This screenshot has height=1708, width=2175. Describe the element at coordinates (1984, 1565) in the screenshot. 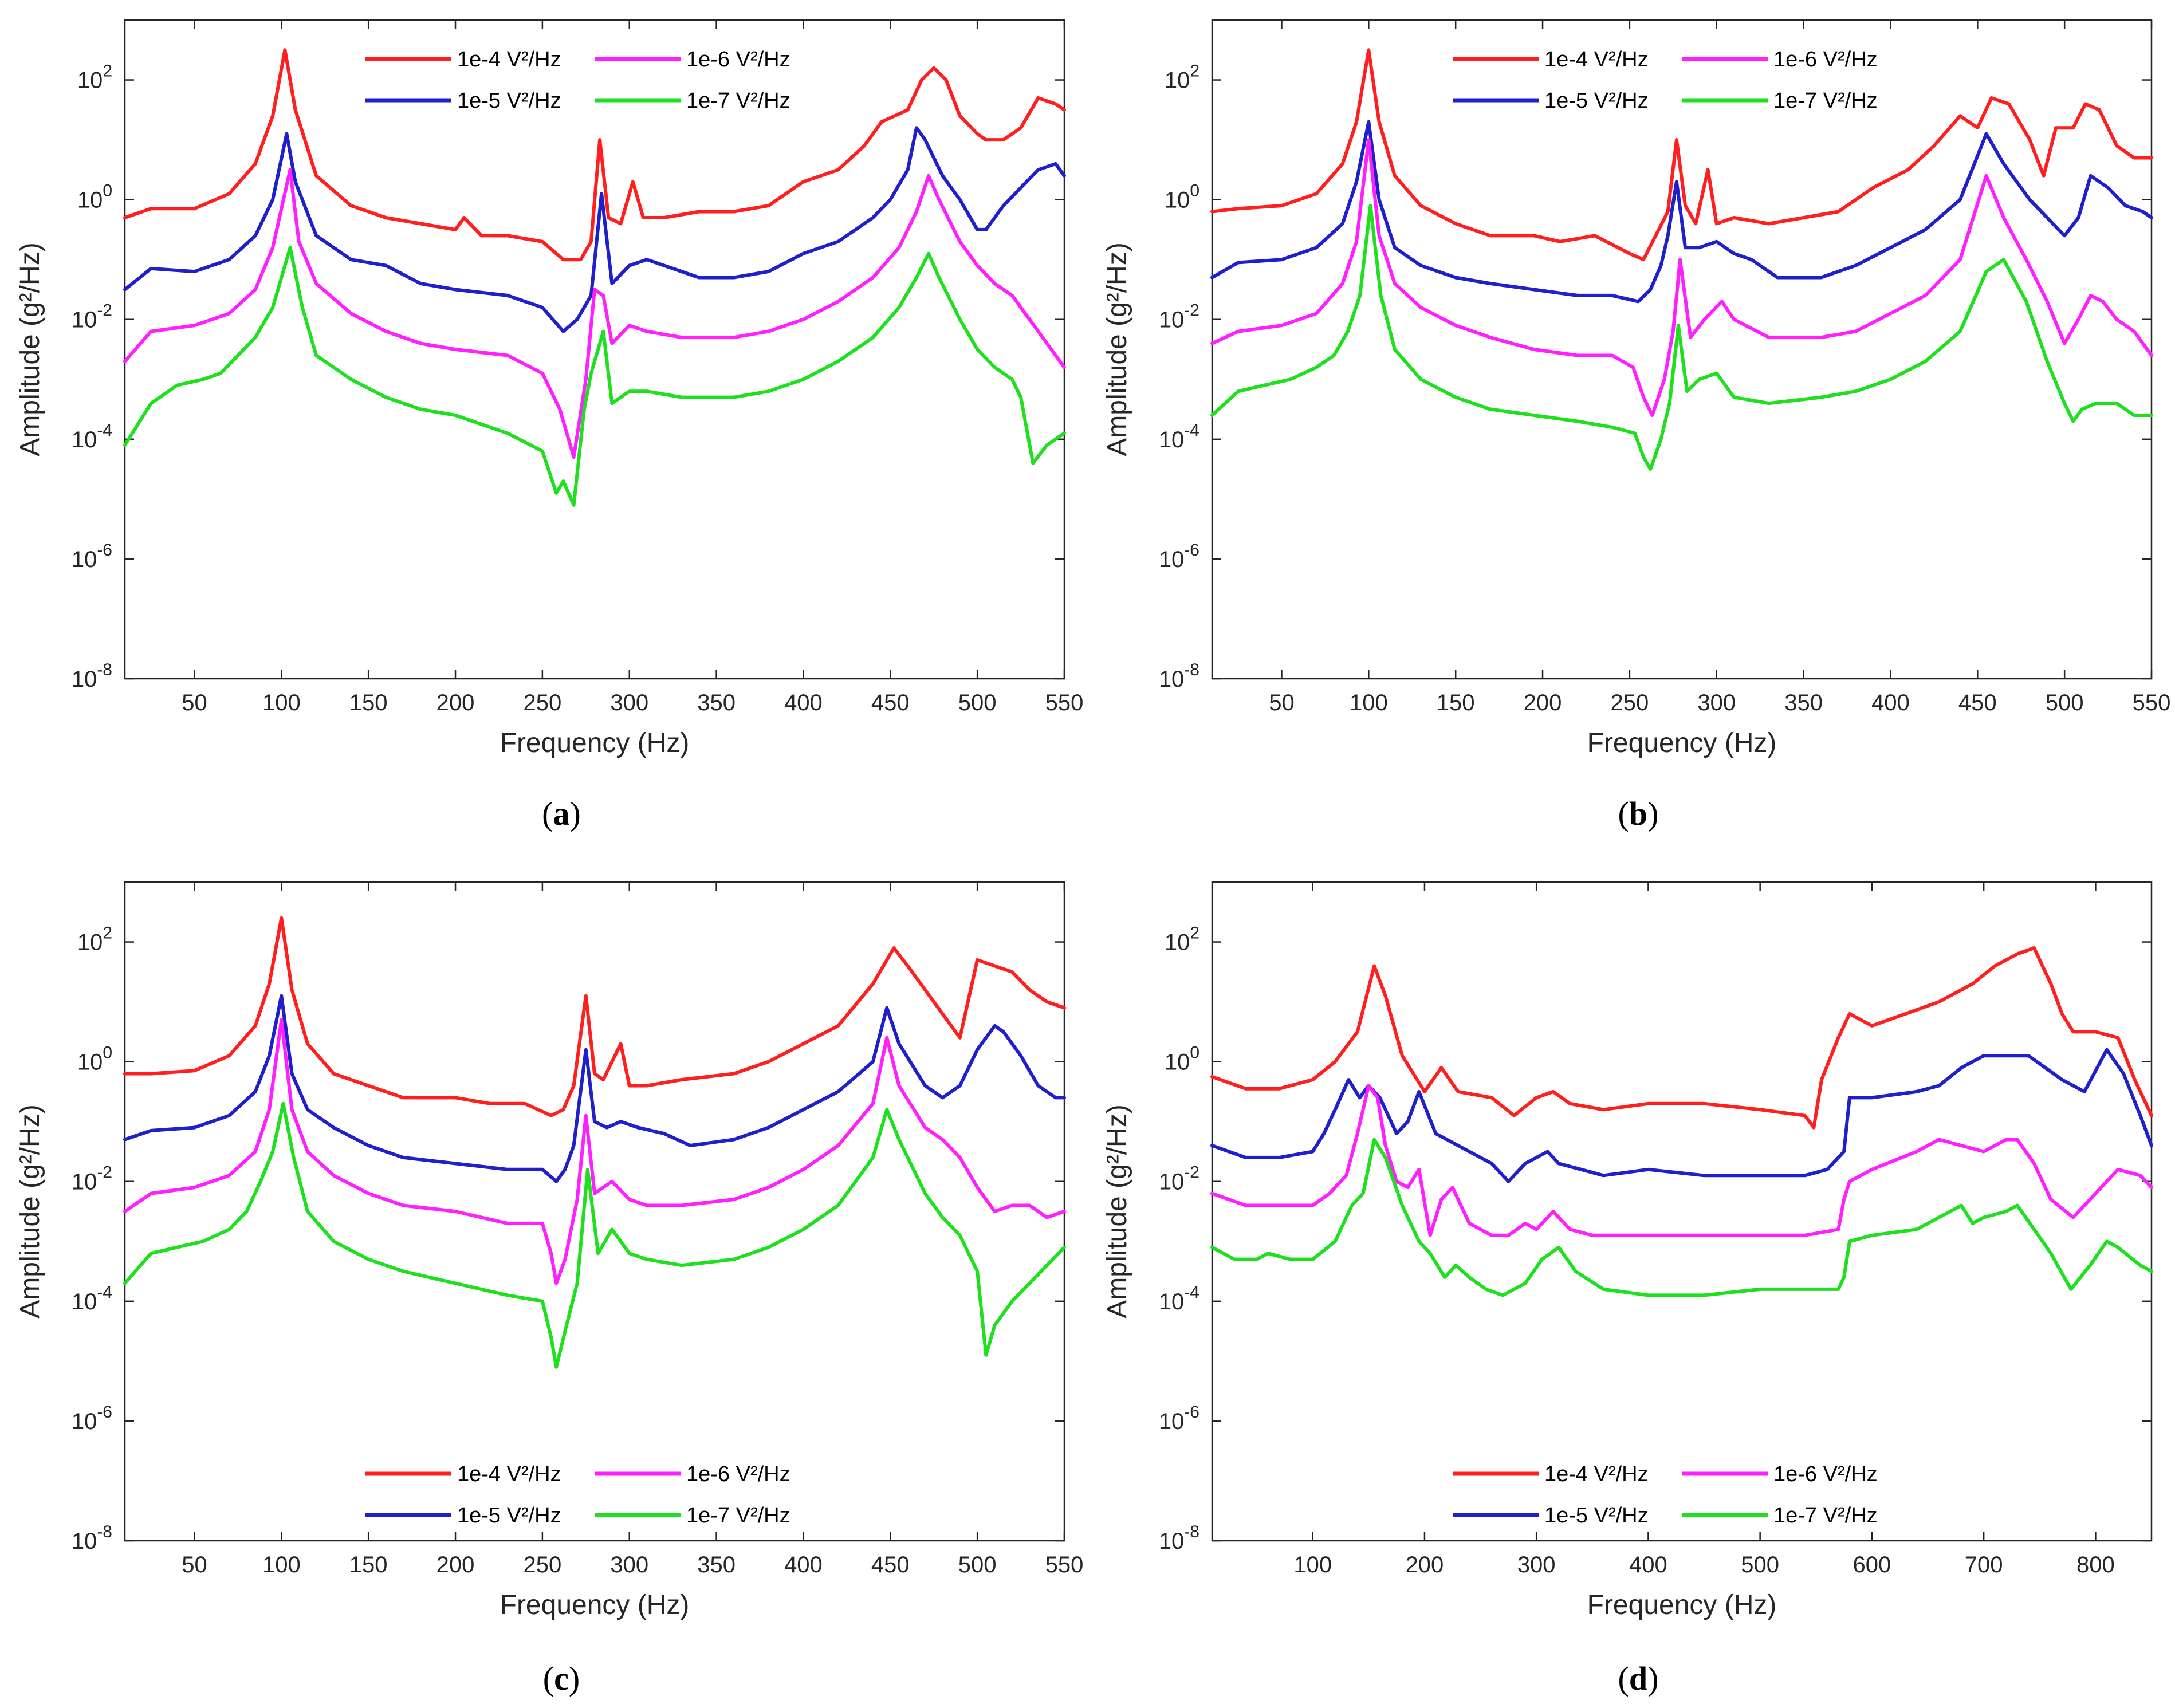

I see `x-tick-label: 700` at that location.